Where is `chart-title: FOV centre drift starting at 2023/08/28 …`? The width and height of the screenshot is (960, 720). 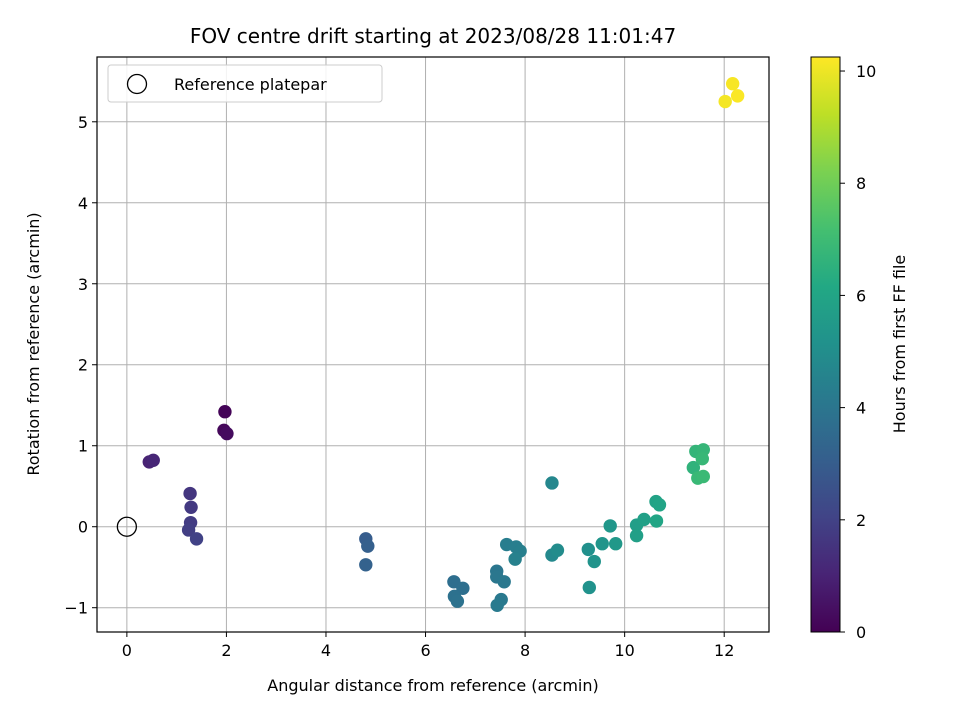
chart-title: FOV centre drift starting at 2023/08/28 … is located at coordinates (433, 36).